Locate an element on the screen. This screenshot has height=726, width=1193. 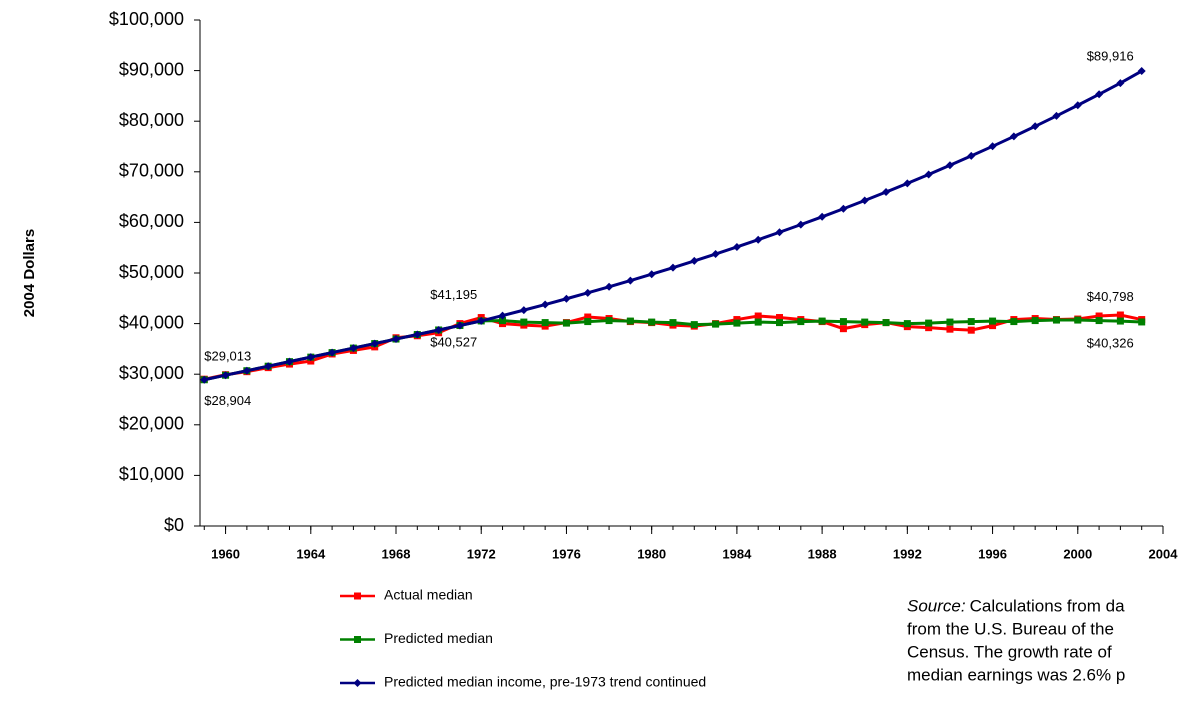
x-tick-label: 1976 is located at coordinates (566, 553).